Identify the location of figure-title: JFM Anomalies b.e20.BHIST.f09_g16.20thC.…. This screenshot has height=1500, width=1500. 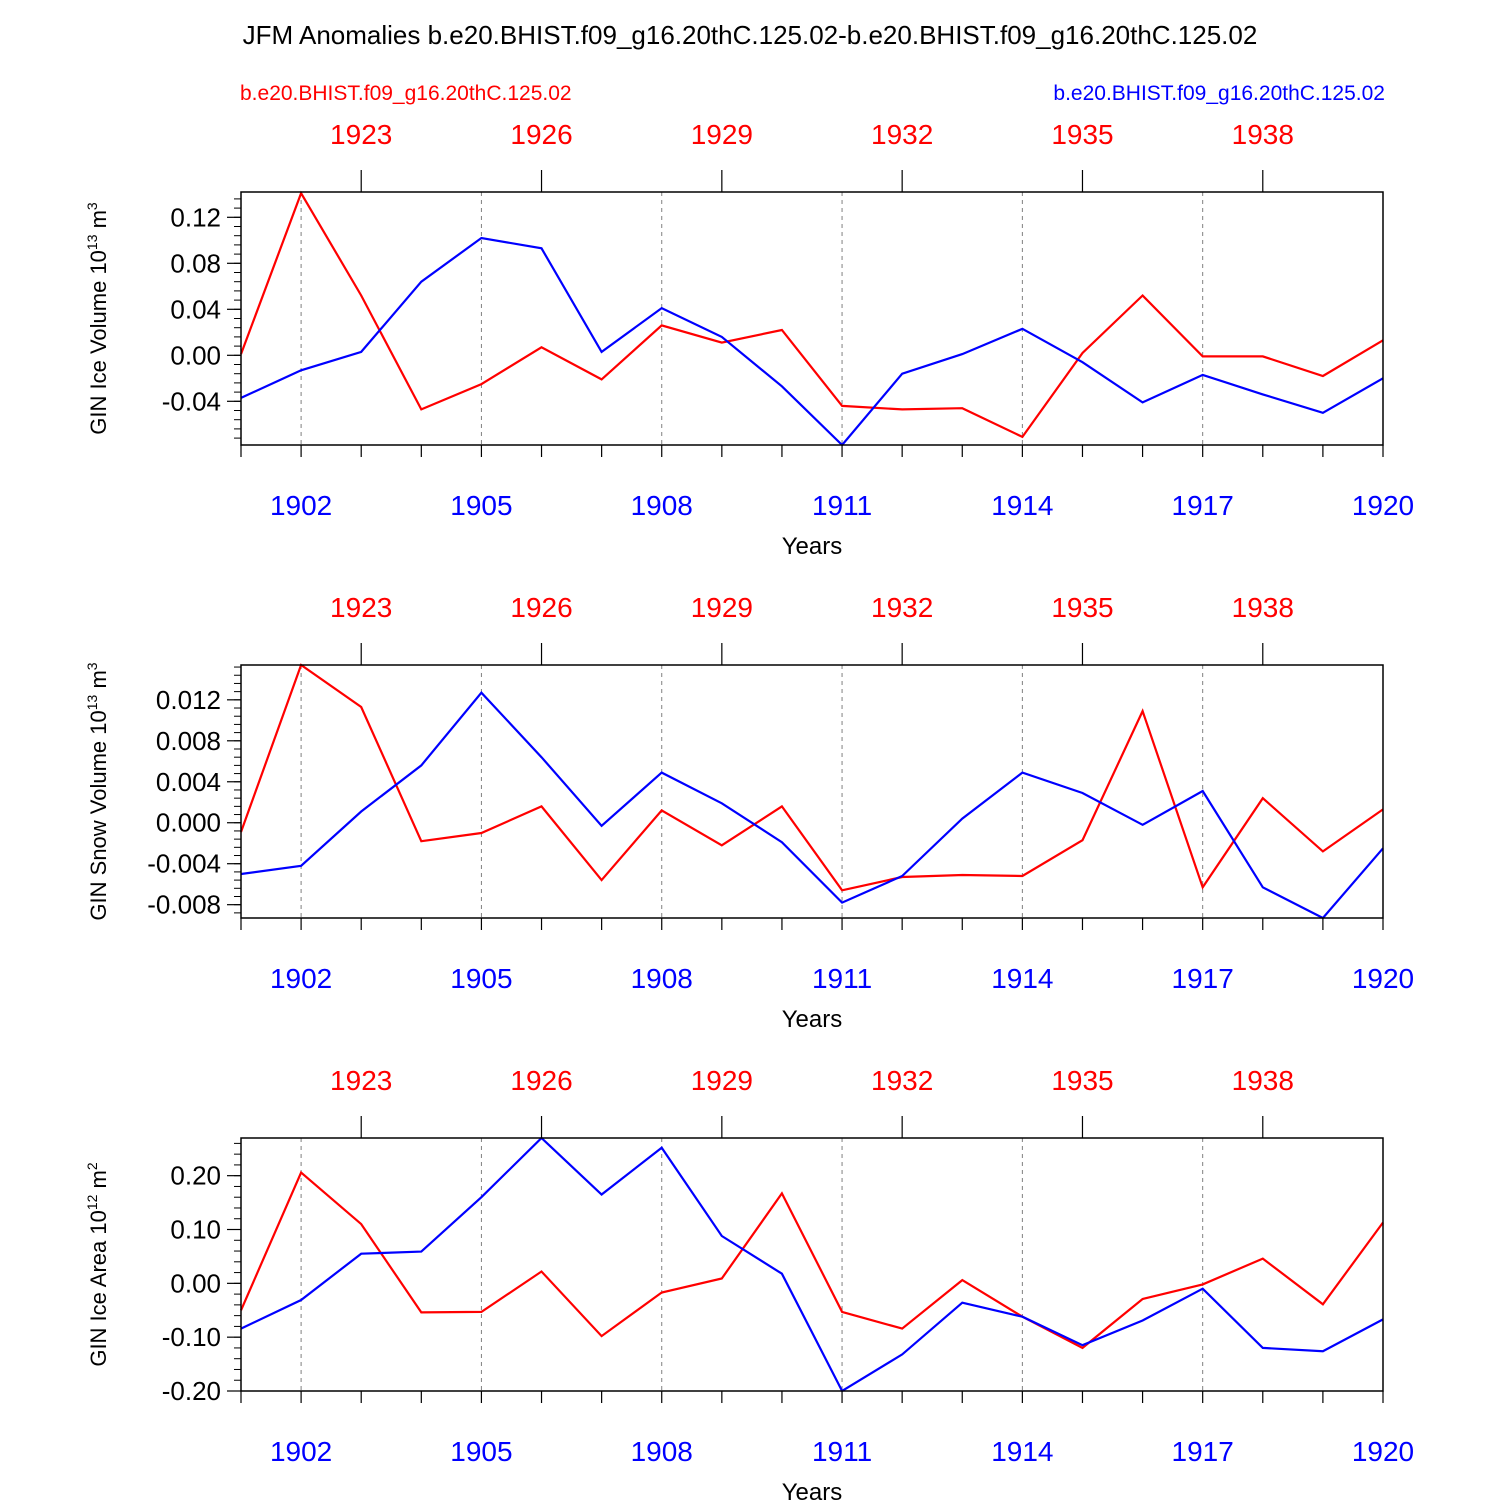
(750, 35).